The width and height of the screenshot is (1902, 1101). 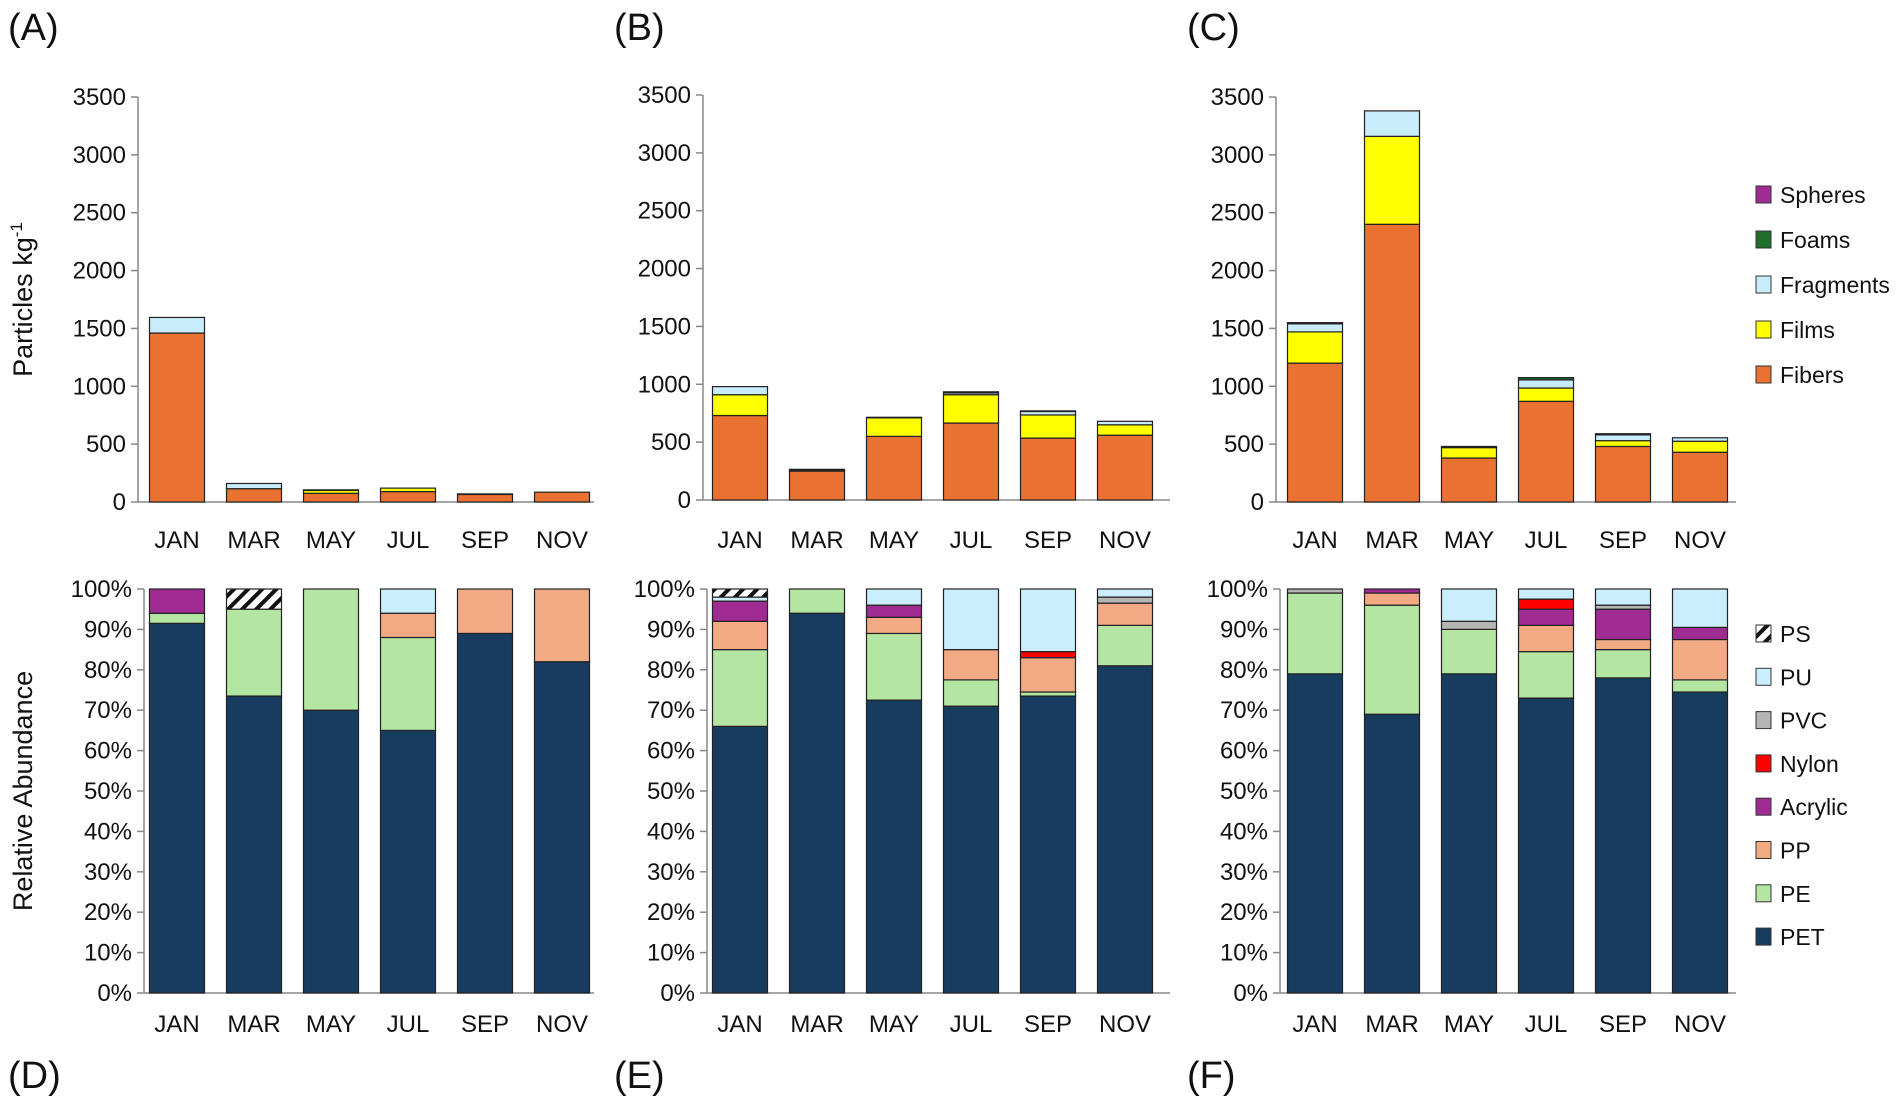 What do you see at coordinates (1790, 937) in the screenshot?
I see `legend-item-pet: PET` at bounding box center [1790, 937].